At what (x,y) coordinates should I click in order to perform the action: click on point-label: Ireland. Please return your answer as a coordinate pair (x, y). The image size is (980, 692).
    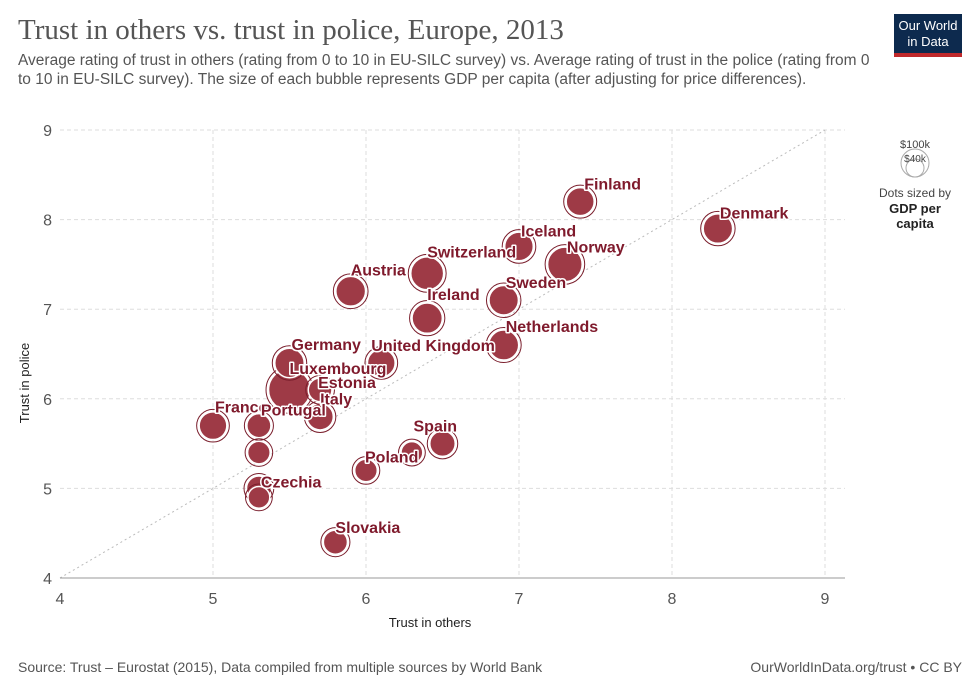
    Looking at the image, I should click on (453, 295).